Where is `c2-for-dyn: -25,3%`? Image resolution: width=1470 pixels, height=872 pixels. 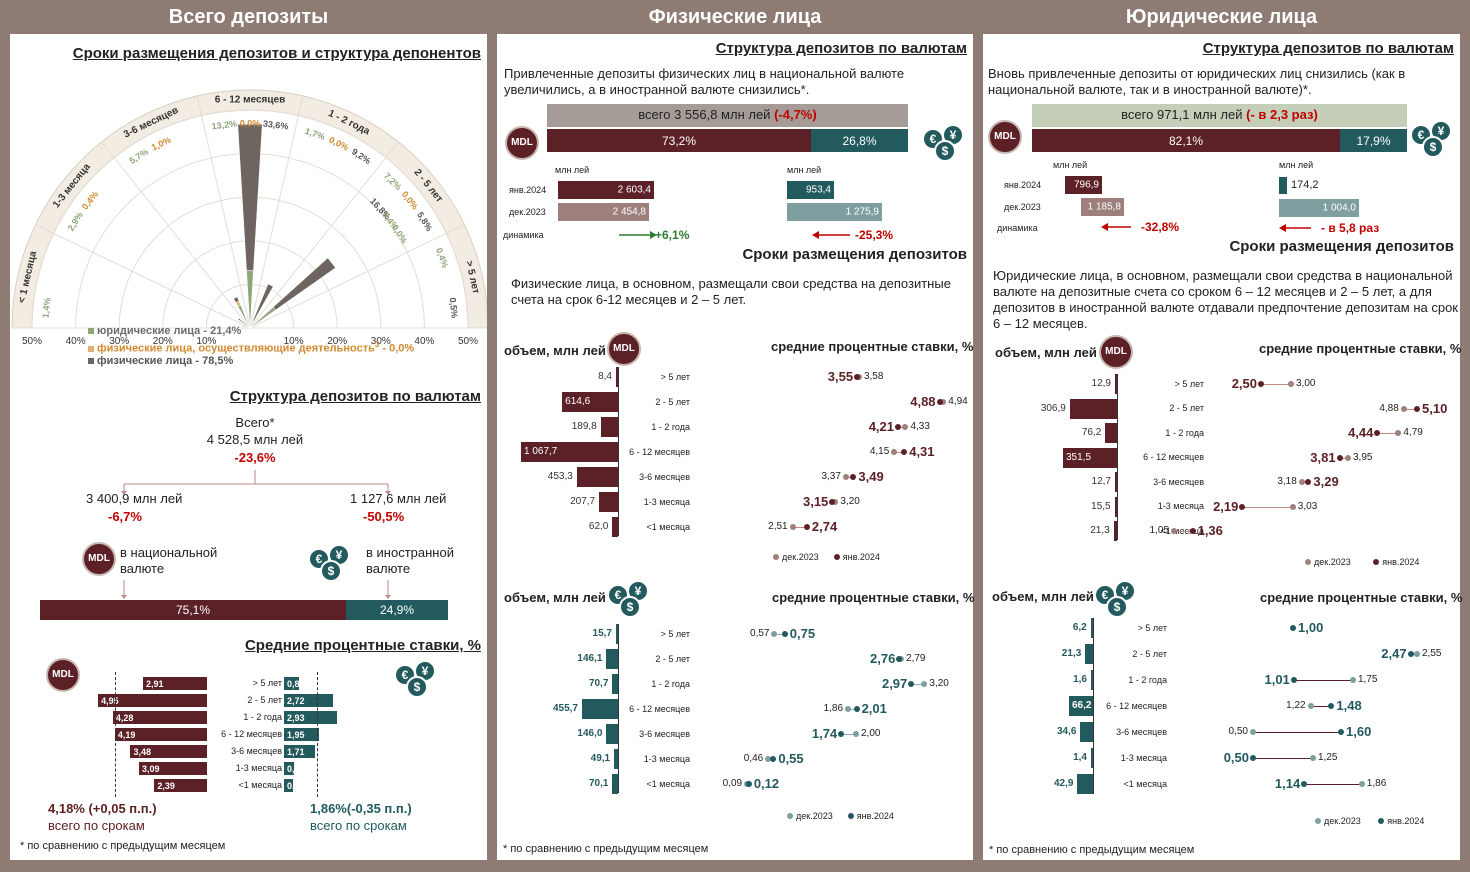 c2-for-dyn: -25,3% is located at coordinates (874, 235).